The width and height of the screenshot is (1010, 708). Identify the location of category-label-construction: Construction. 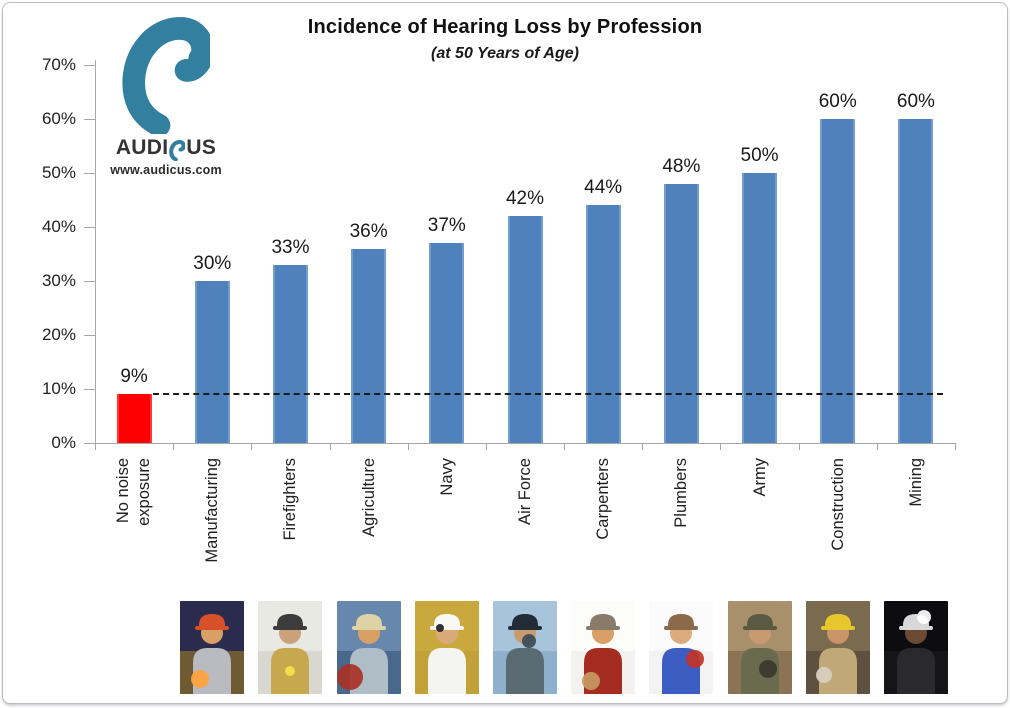
(837, 504).